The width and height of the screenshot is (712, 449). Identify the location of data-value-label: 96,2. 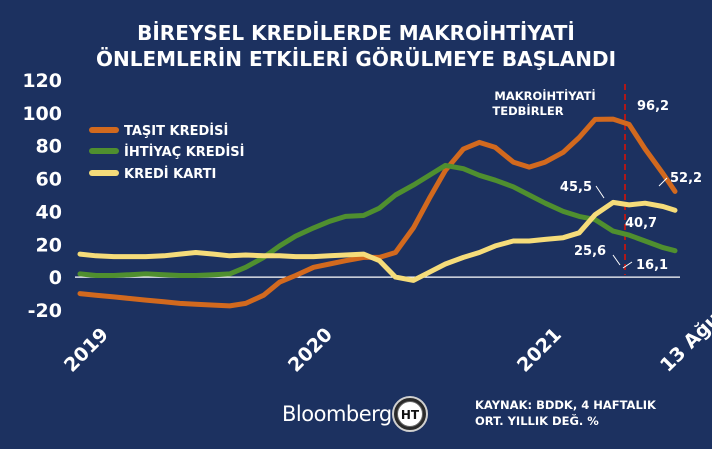
(653, 106).